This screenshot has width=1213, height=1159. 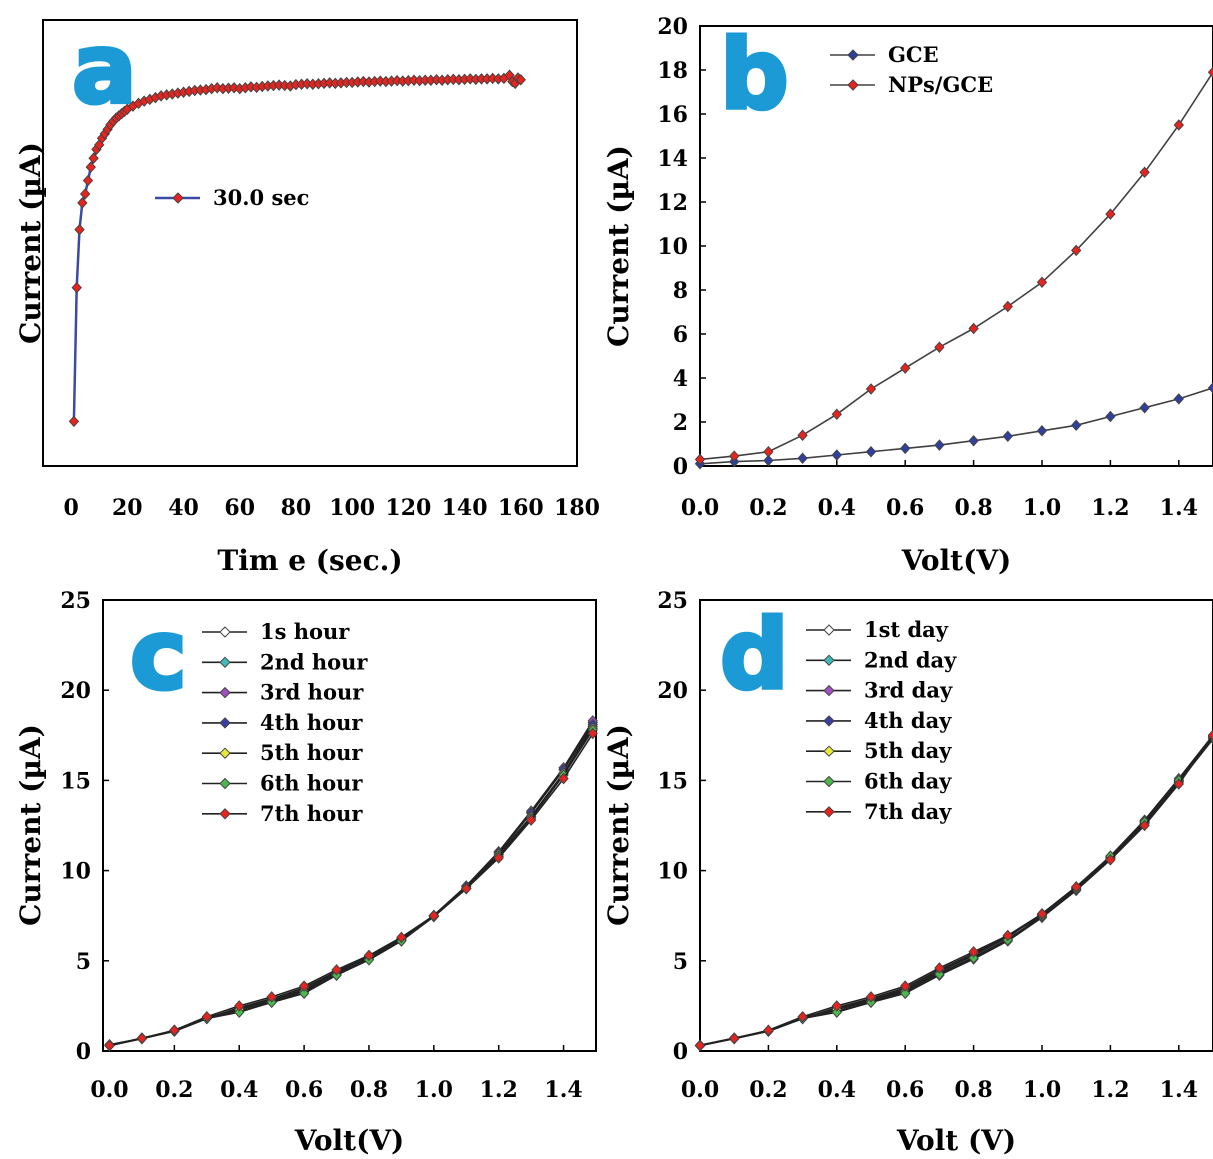 I want to click on legend-label: 1s hour, so click(x=305, y=631).